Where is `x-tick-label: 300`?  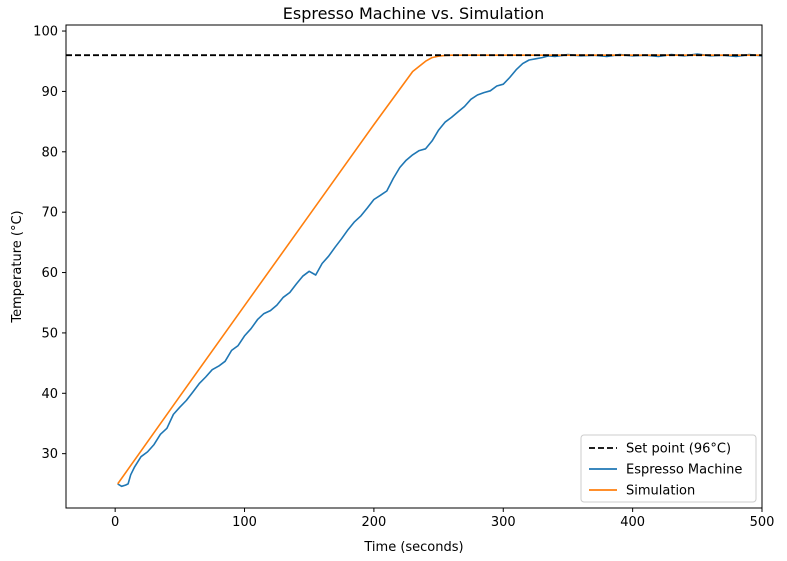
x-tick-label: 300 is located at coordinates (503, 522).